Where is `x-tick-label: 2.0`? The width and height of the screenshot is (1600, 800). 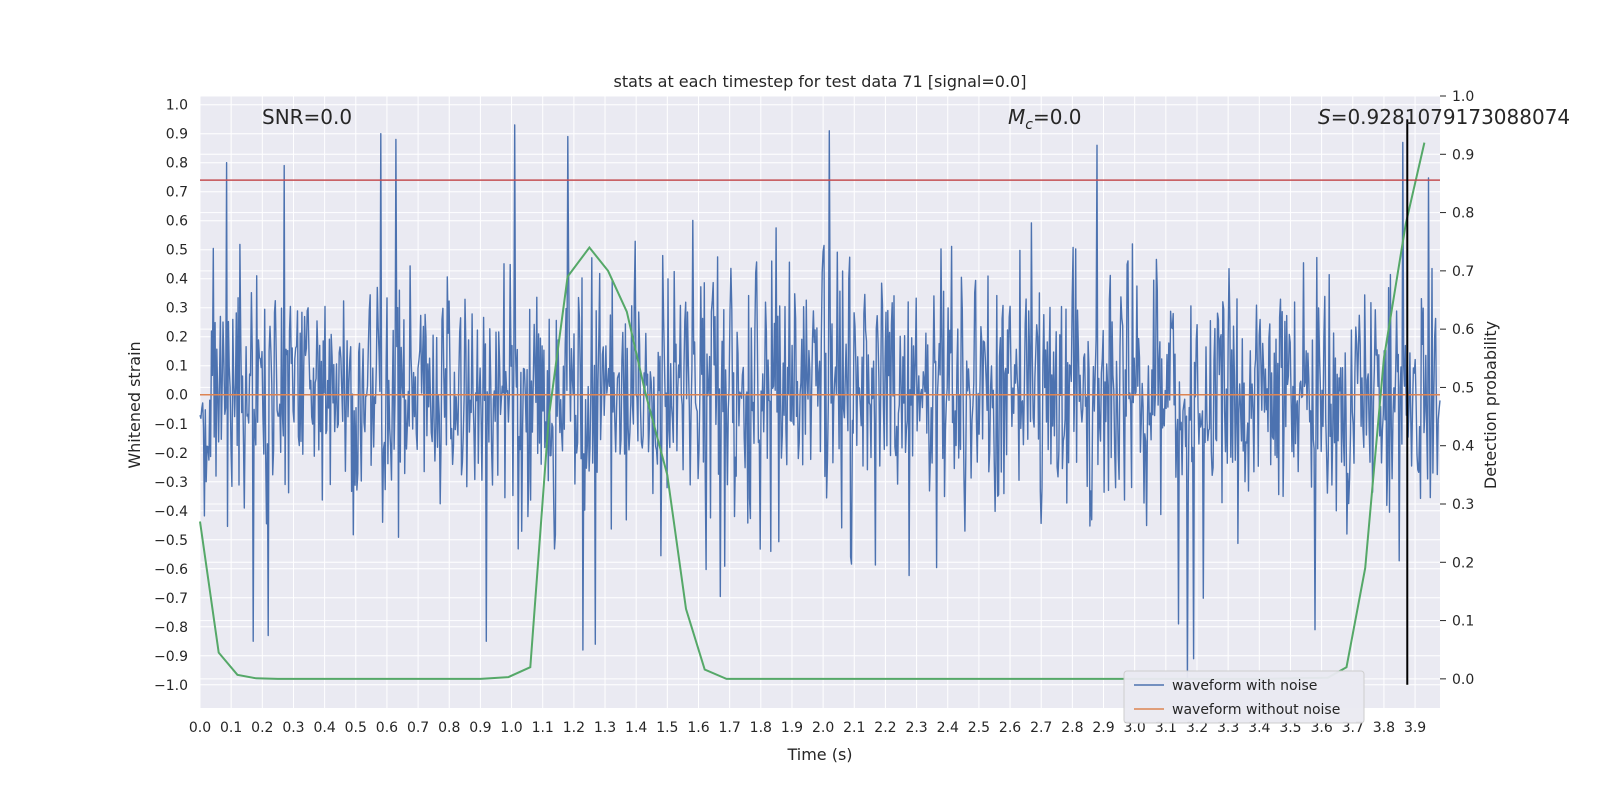 x-tick-label: 2.0 is located at coordinates (823, 728).